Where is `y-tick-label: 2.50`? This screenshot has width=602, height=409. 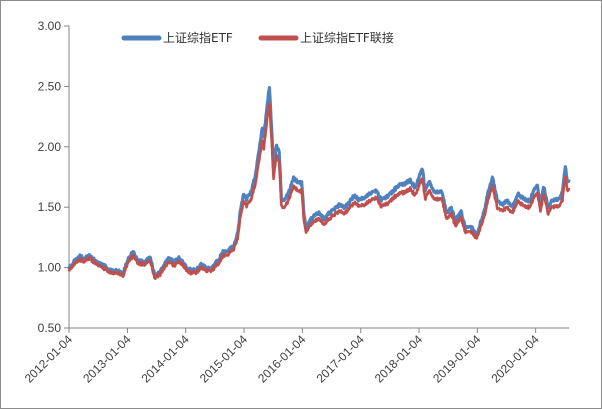
y-tick-label: 2.50 is located at coordinates (50, 86).